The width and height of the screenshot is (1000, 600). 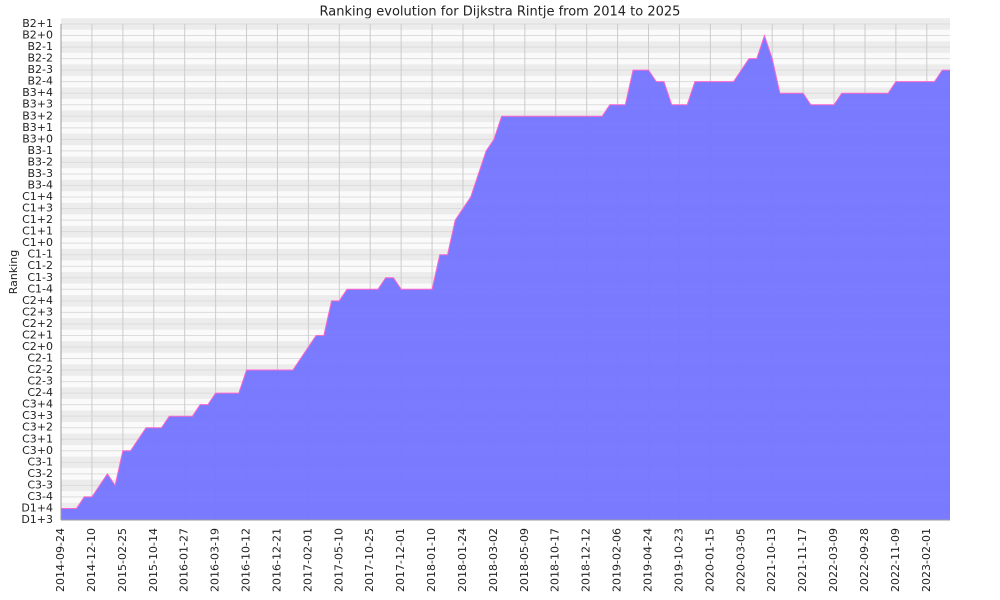 I want to click on x-tick-label: 2018-01-10, so click(x=431, y=560).